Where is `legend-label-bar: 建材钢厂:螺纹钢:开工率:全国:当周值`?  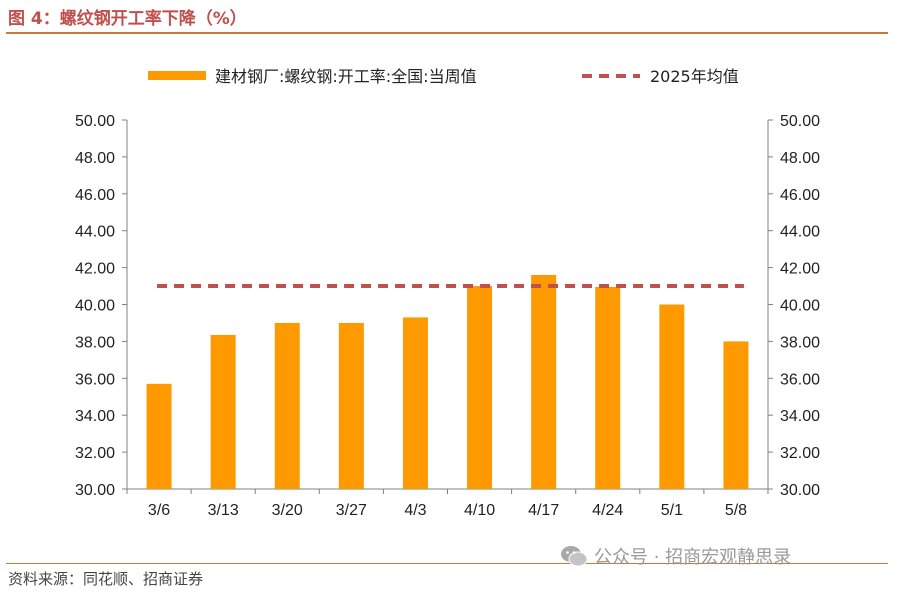 legend-label-bar: 建材钢厂:螺纹钢:开工率:全国:当周值 is located at coordinates (346, 76).